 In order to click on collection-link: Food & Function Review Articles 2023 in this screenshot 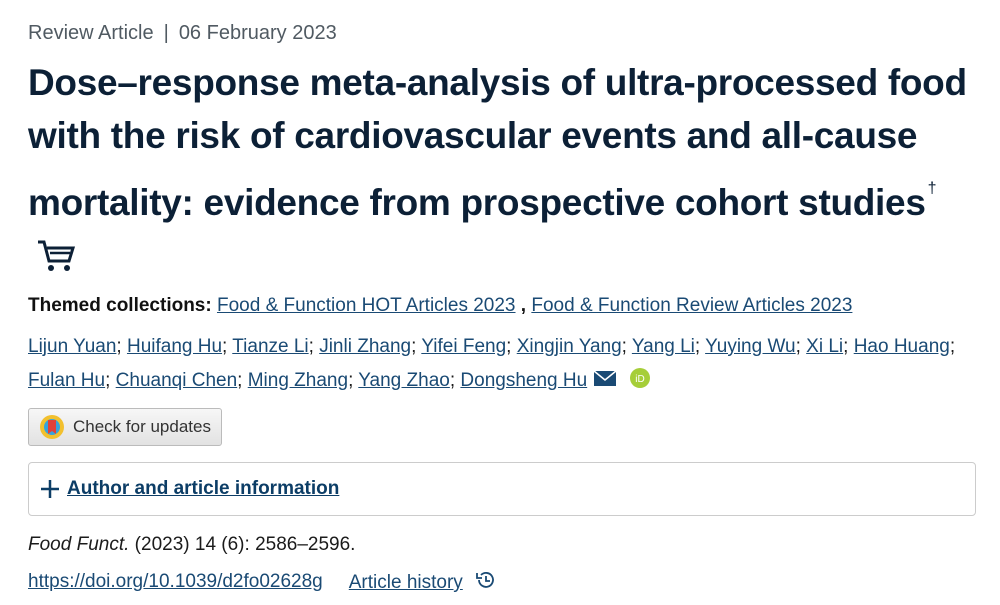, I will do `click(692, 305)`.